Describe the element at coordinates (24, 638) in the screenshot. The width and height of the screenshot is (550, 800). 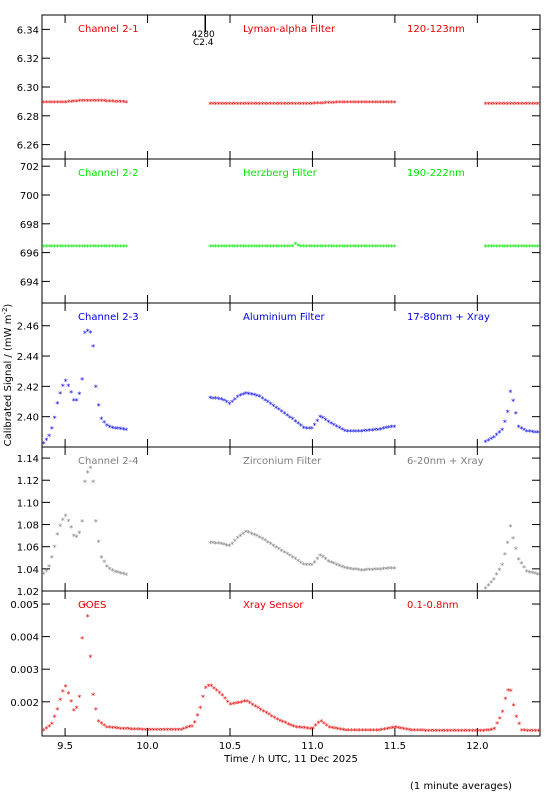
I see `y-tick-label: 0.004` at that location.